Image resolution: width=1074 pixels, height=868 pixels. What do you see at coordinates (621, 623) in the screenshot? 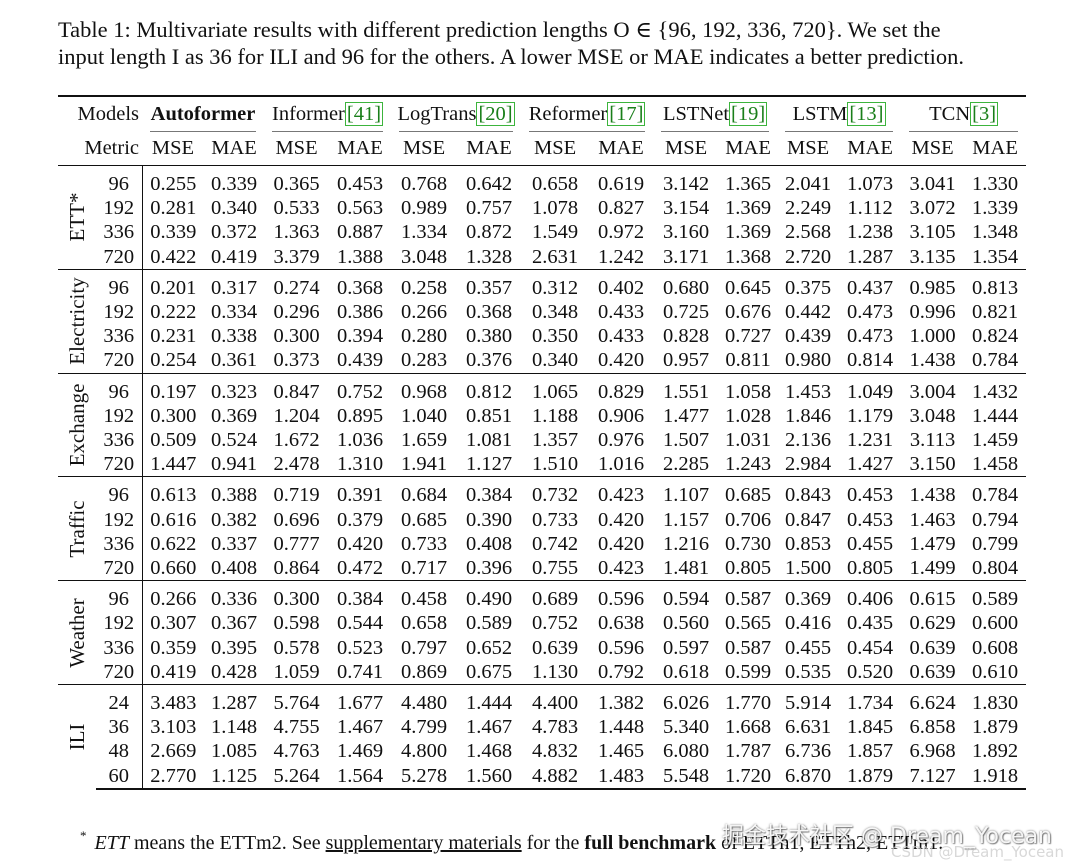
I see `value-cell: 0.638` at bounding box center [621, 623].